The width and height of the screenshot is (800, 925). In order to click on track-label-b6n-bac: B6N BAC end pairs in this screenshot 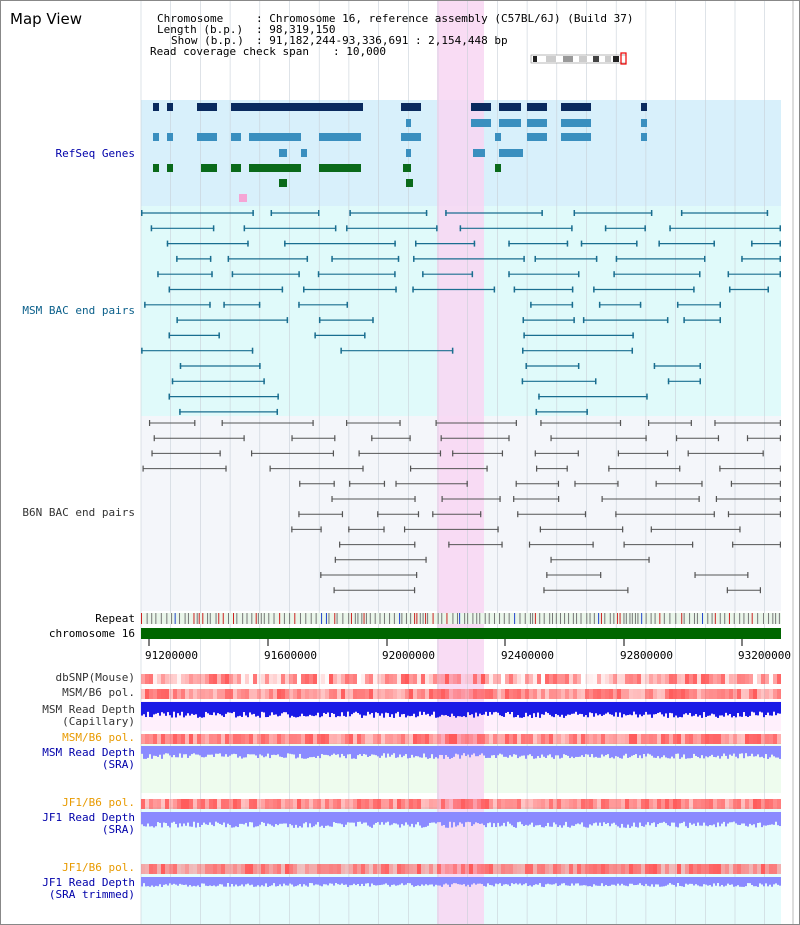, I will do `click(78, 512)`.